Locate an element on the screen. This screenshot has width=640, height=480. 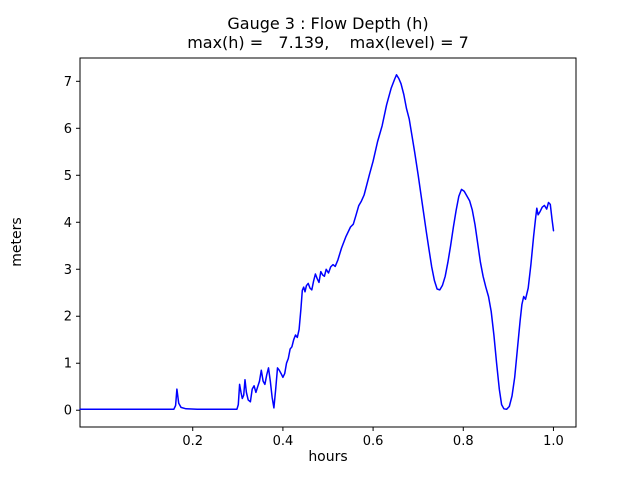
x-tick-label: 0.8 is located at coordinates (463, 441).